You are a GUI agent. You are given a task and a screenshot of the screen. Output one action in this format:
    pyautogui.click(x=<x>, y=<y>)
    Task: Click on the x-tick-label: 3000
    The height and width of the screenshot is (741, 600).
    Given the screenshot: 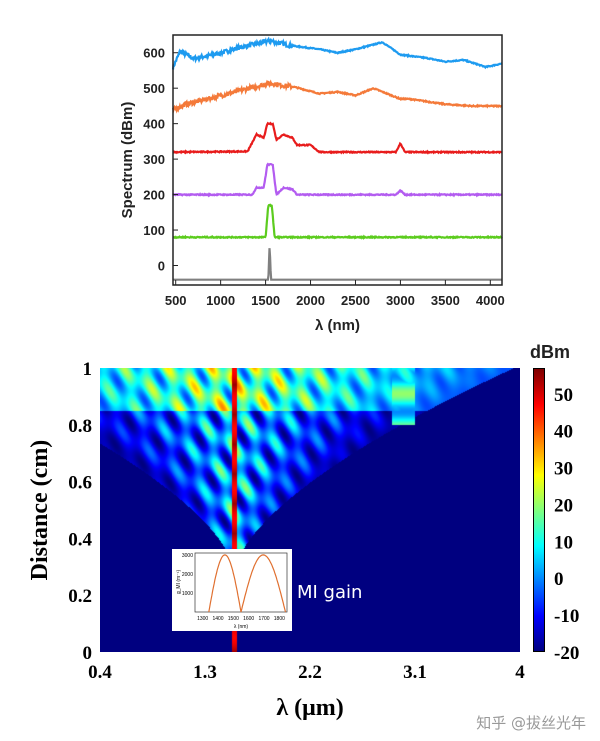 What is the action you would take?
    pyautogui.click(x=400, y=300)
    